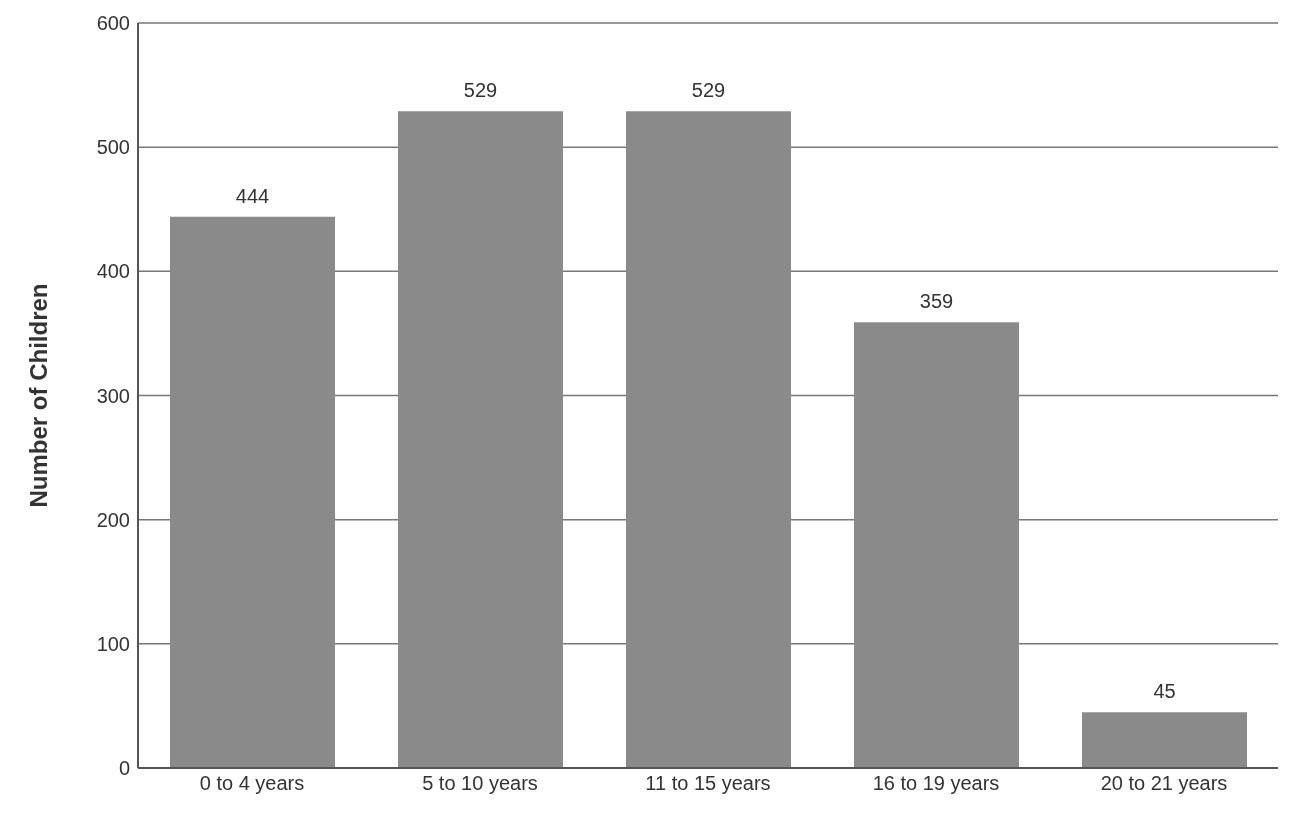 Image resolution: width=1297 pixels, height=835 pixels. Describe the element at coordinates (113, 395) in the screenshot. I see `y-tick-label: 300` at that location.